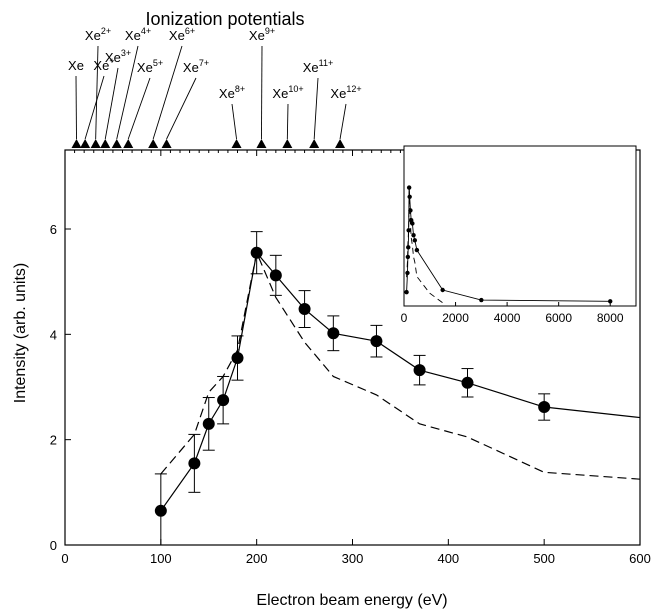 Image resolution: width=652 pixels, height=612 pixels. Describe the element at coordinates (640, 558) in the screenshot. I see `x-tick-label: 600` at that location.